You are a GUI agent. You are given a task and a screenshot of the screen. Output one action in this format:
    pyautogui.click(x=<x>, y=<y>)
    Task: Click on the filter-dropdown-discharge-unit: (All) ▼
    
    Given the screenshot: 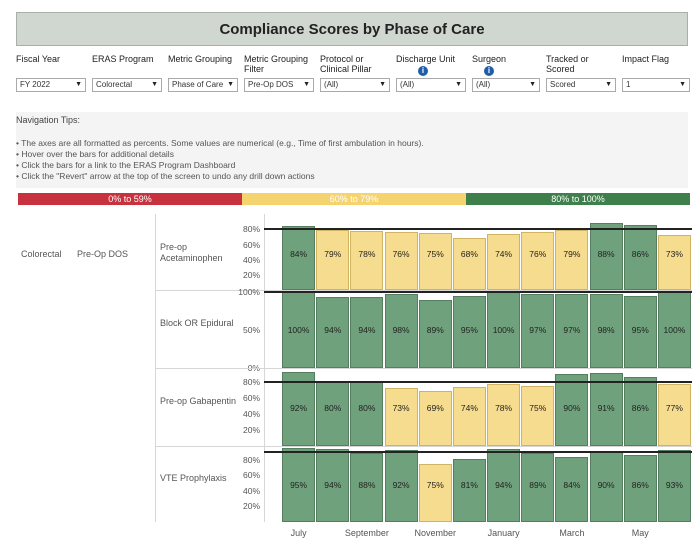 What is the action you would take?
    pyautogui.click(x=431, y=85)
    